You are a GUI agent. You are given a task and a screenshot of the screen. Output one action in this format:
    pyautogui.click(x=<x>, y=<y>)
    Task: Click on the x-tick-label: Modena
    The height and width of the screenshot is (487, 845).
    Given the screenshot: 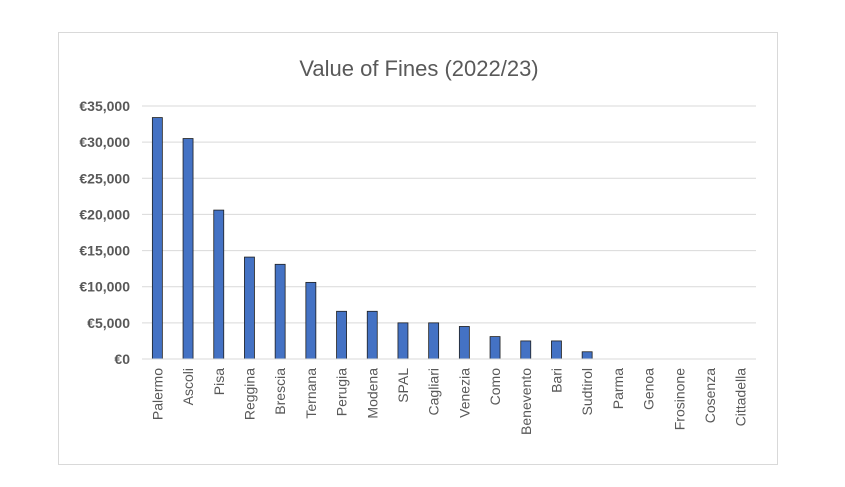 What is the action you would take?
    pyautogui.click(x=372, y=393)
    